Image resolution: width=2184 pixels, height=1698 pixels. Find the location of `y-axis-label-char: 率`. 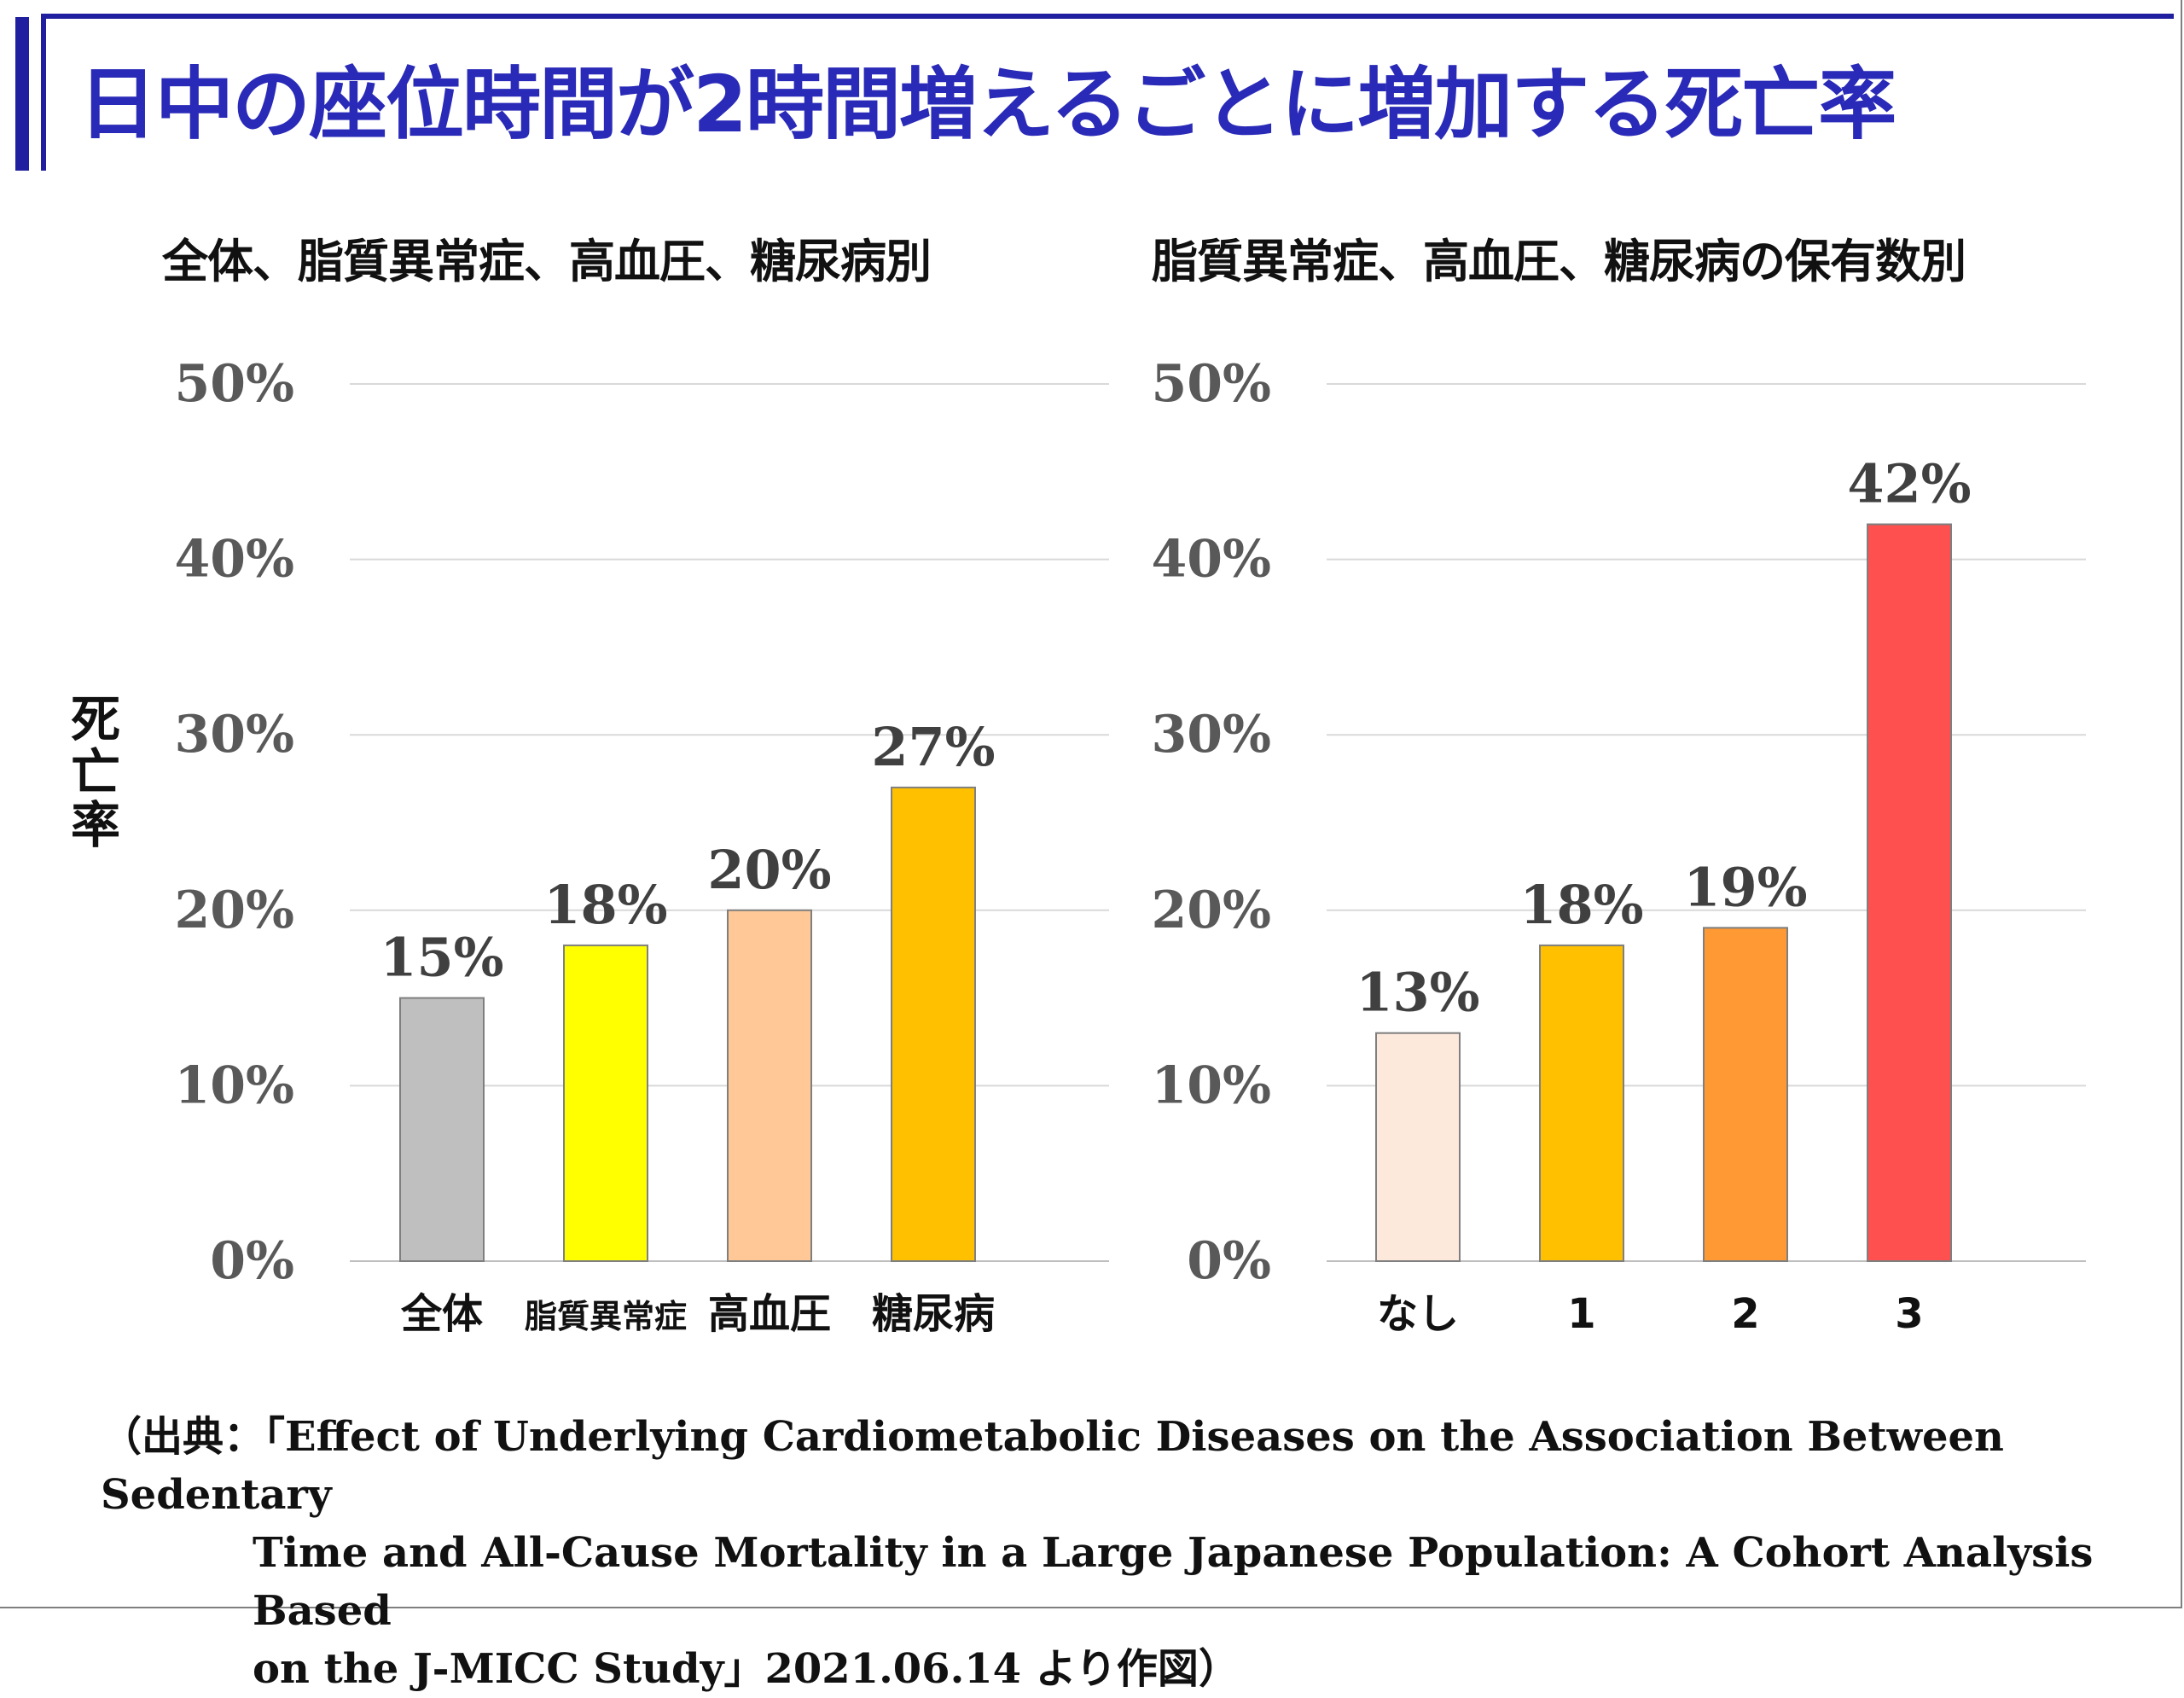

y-axis-label-char: 率 is located at coordinates (95, 825).